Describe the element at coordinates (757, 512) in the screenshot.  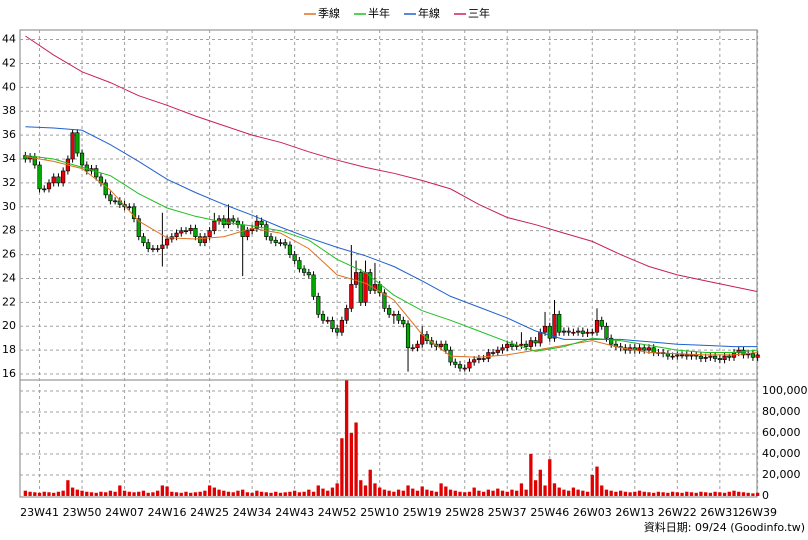
I see `x-tick-label: 26W39` at that location.